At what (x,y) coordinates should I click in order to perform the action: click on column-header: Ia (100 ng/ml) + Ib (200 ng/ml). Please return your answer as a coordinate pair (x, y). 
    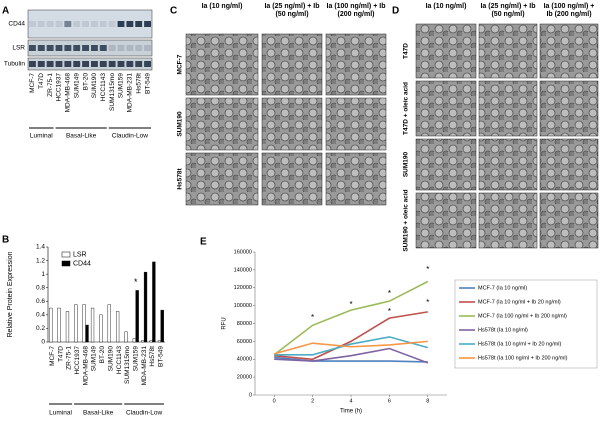
    Looking at the image, I should click on (569, 10).